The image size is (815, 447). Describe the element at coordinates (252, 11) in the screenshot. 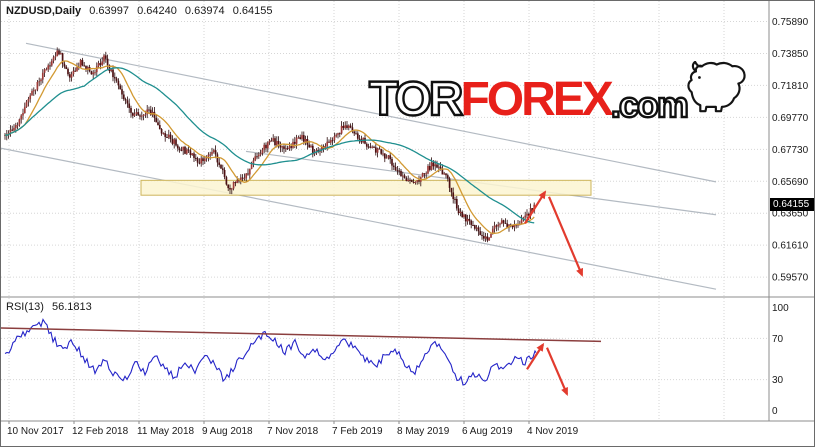

I see `close-value: 0.64155` at that location.